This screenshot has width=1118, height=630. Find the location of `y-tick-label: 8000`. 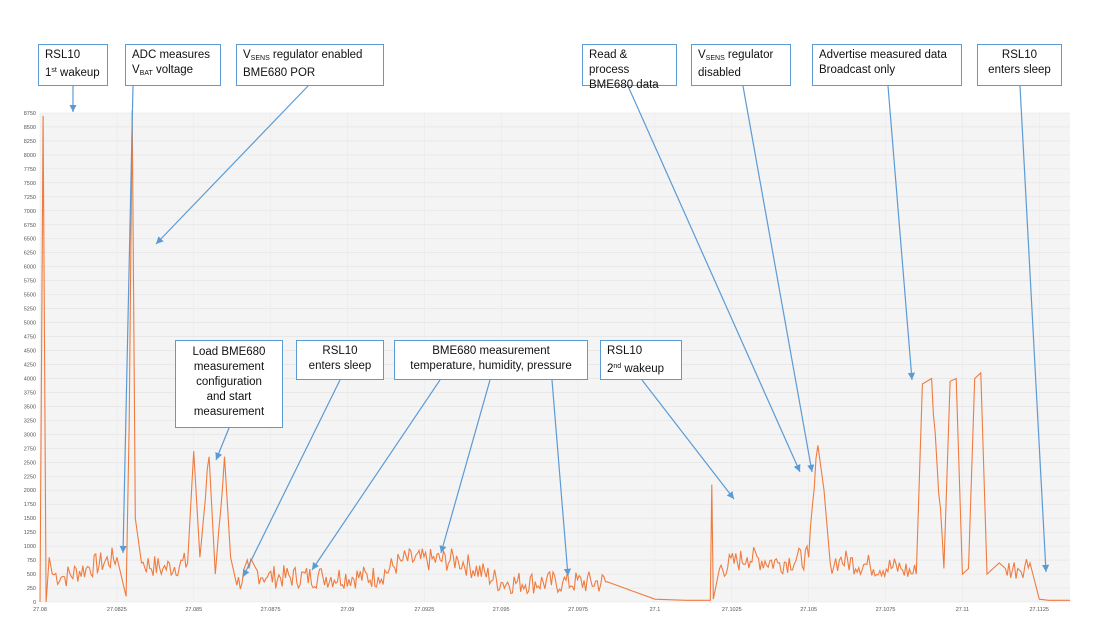

y-tick-label: 8000 is located at coordinates (30, 156).